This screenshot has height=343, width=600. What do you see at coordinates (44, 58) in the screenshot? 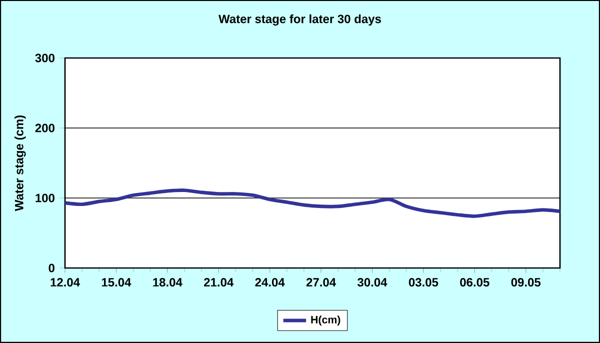
I see `y-tick-label: 300` at bounding box center [44, 58].